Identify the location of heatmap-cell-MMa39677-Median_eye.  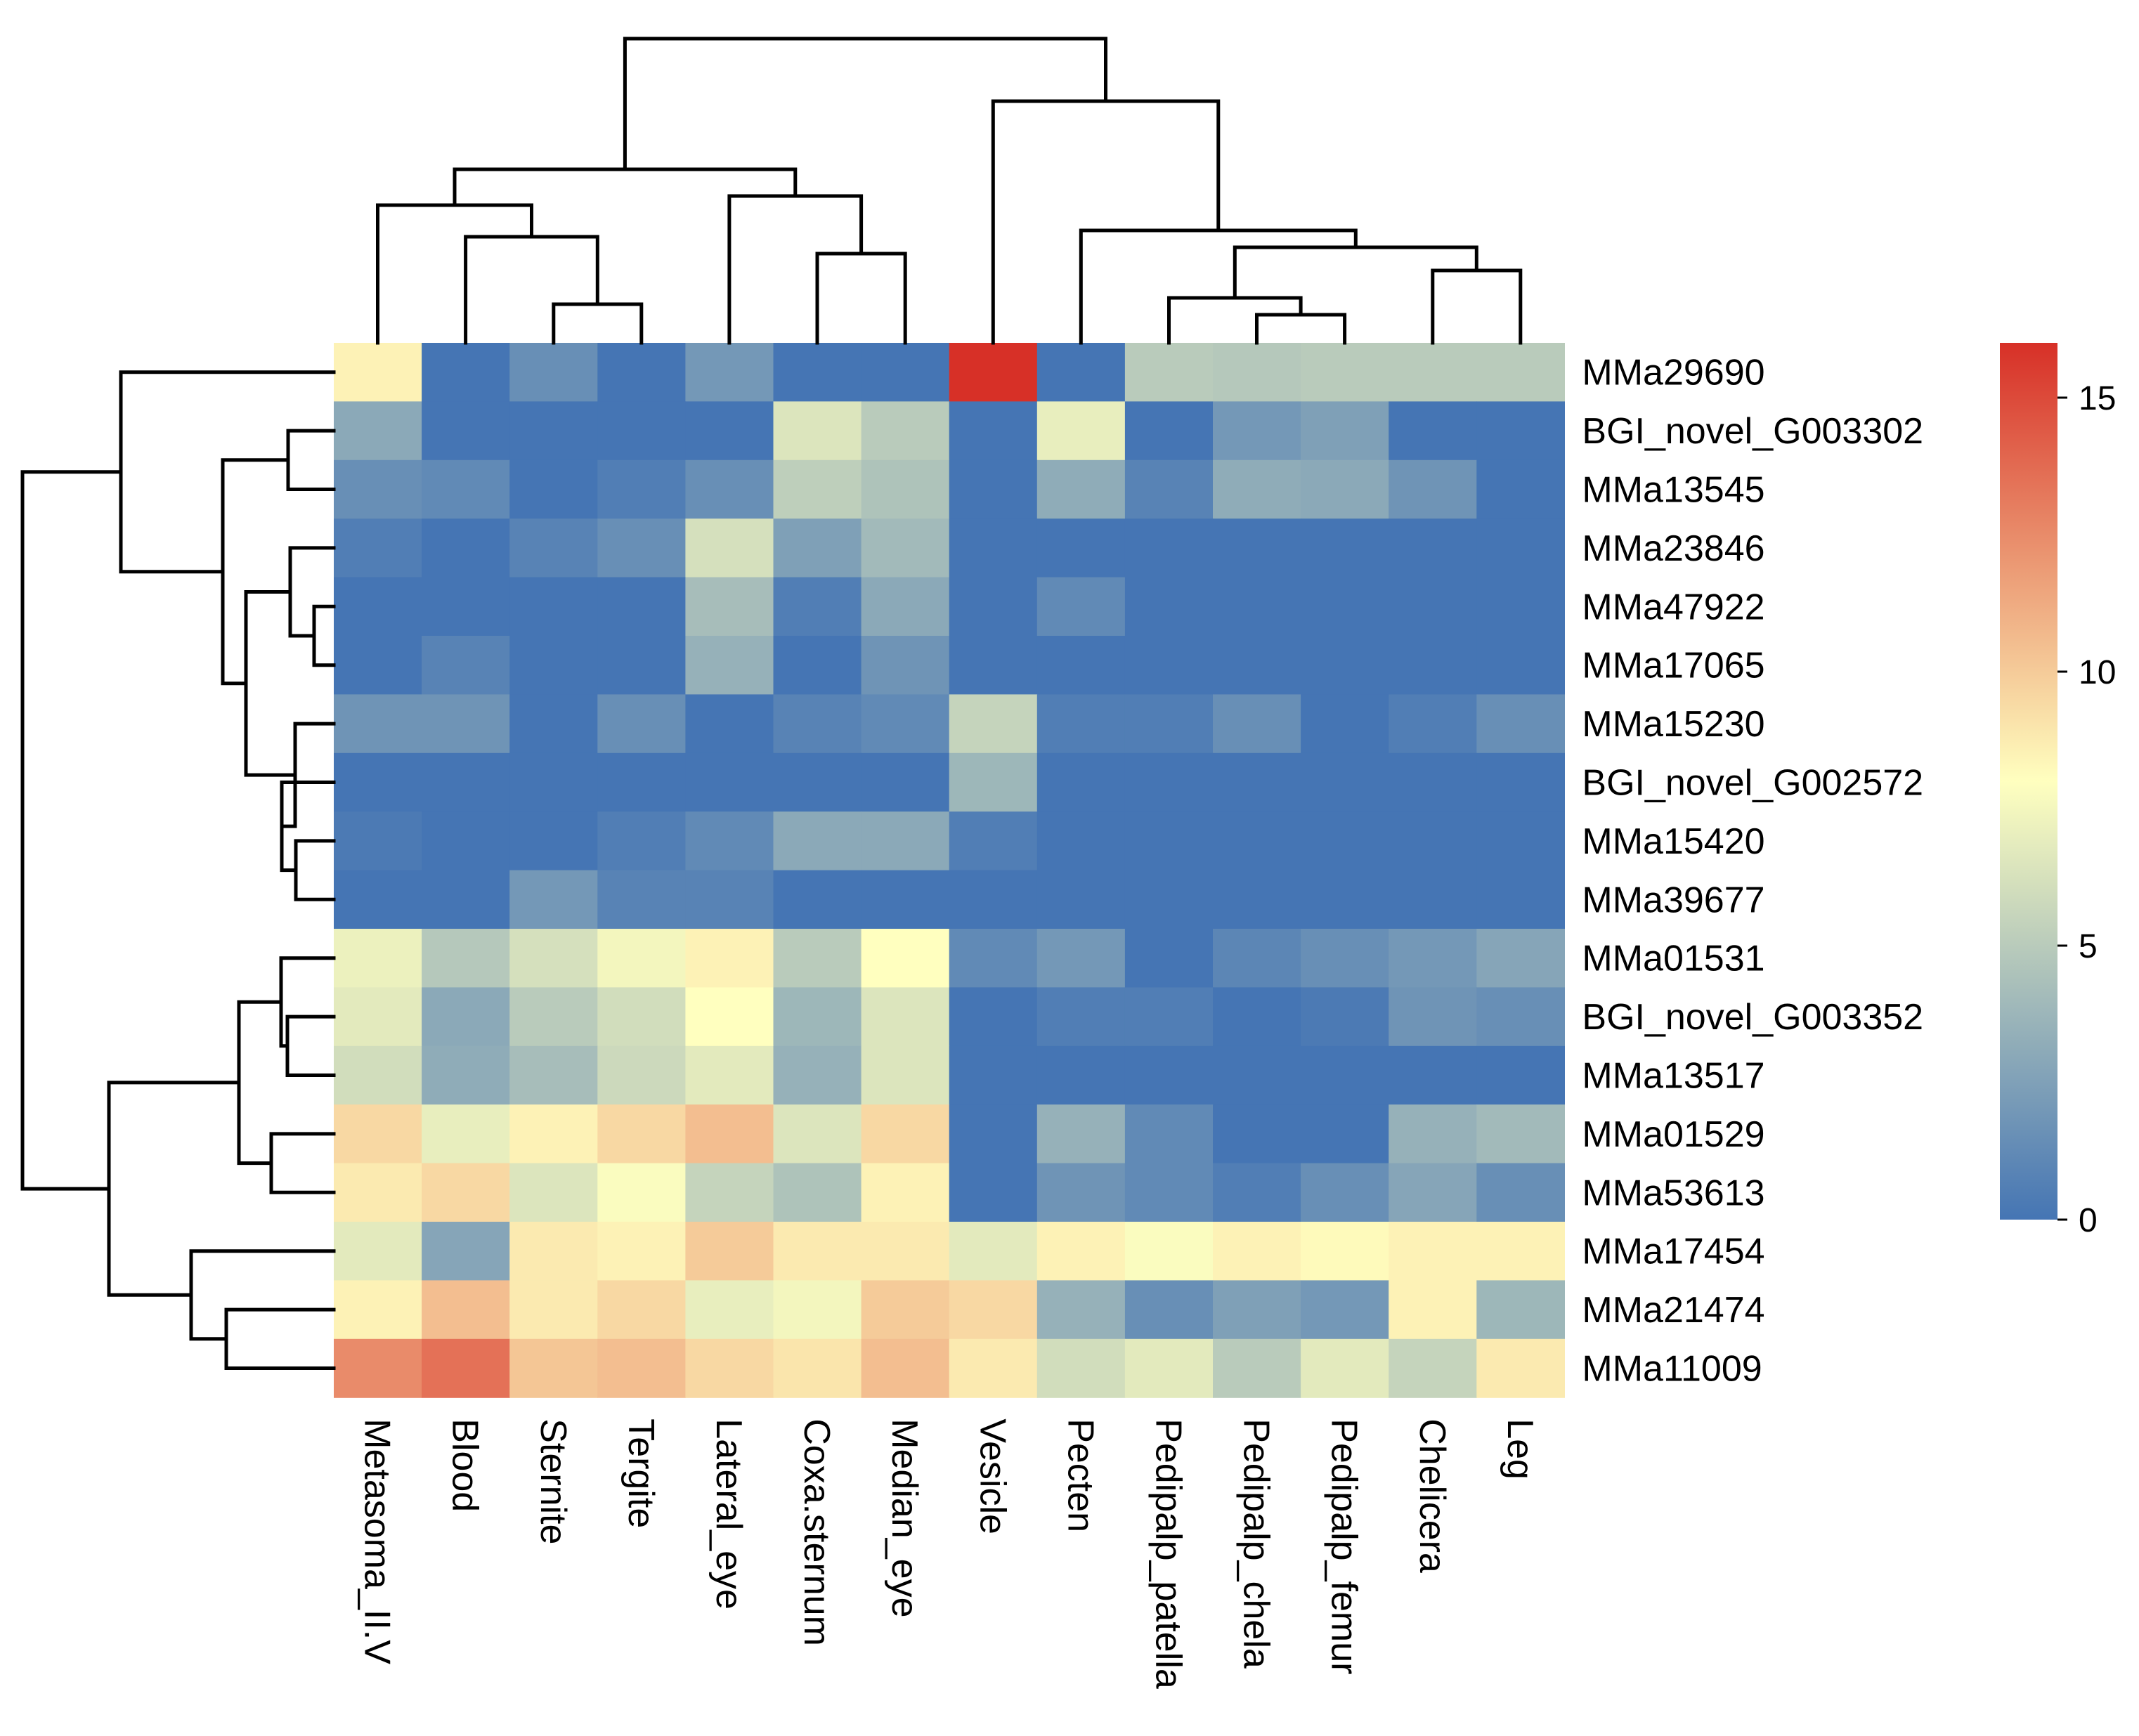
(905, 899).